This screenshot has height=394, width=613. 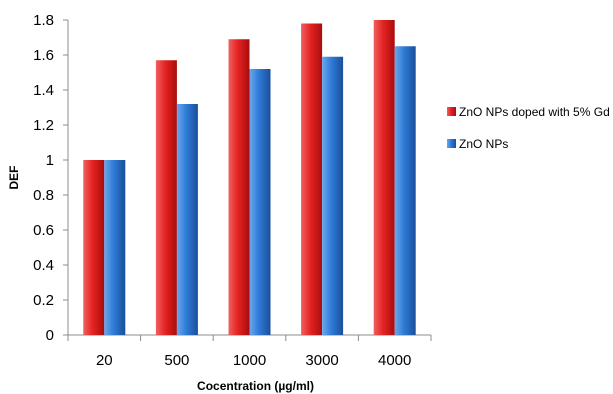 What do you see at coordinates (255, 386) in the screenshot?
I see `x-axis-title: Cocentration (µg/ml)` at bounding box center [255, 386].